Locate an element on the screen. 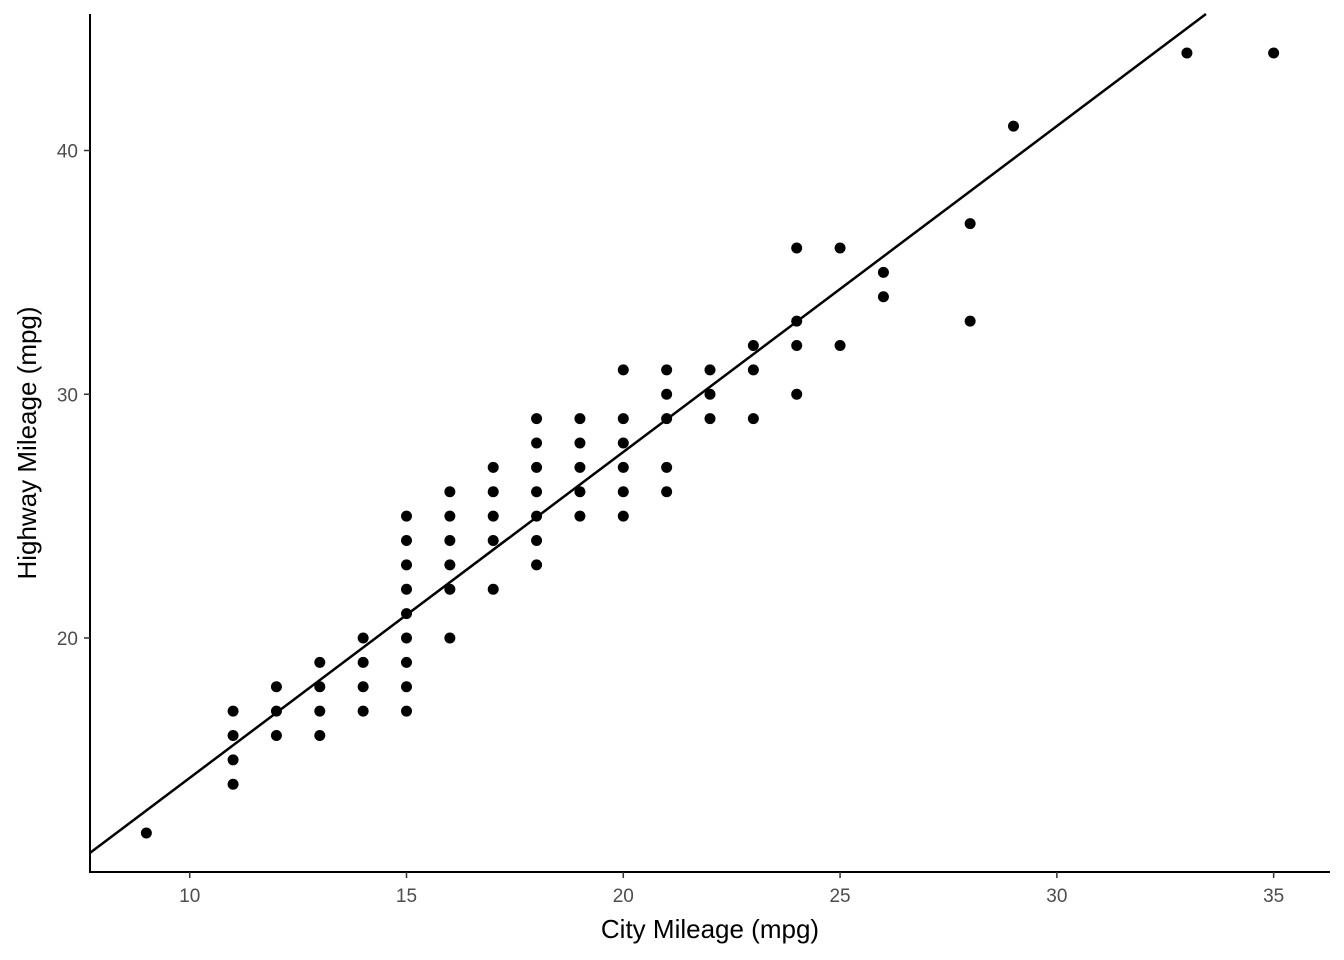 This screenshot has height=960, width=1344. x-tick-label: 35 is located at coordinates (1273, 896).